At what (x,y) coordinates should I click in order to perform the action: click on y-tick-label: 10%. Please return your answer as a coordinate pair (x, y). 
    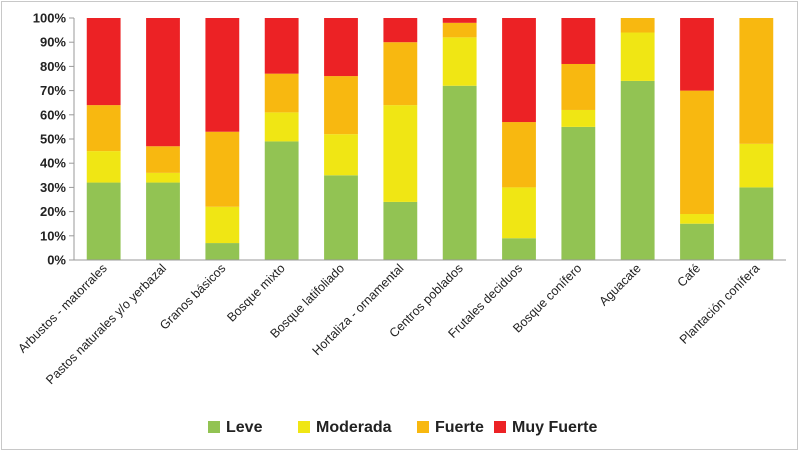
    Looking at the image, I should click on (53, 235).